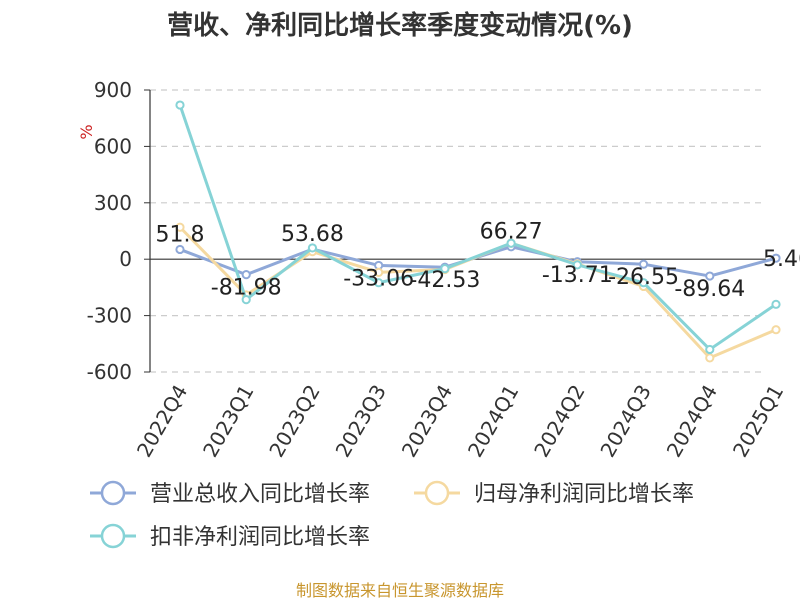 The width and height of the screenshot is (800, 600). Describe the element at coordinates (577, 275) in the screenshot. I see `data-label: -13.71` at that location.